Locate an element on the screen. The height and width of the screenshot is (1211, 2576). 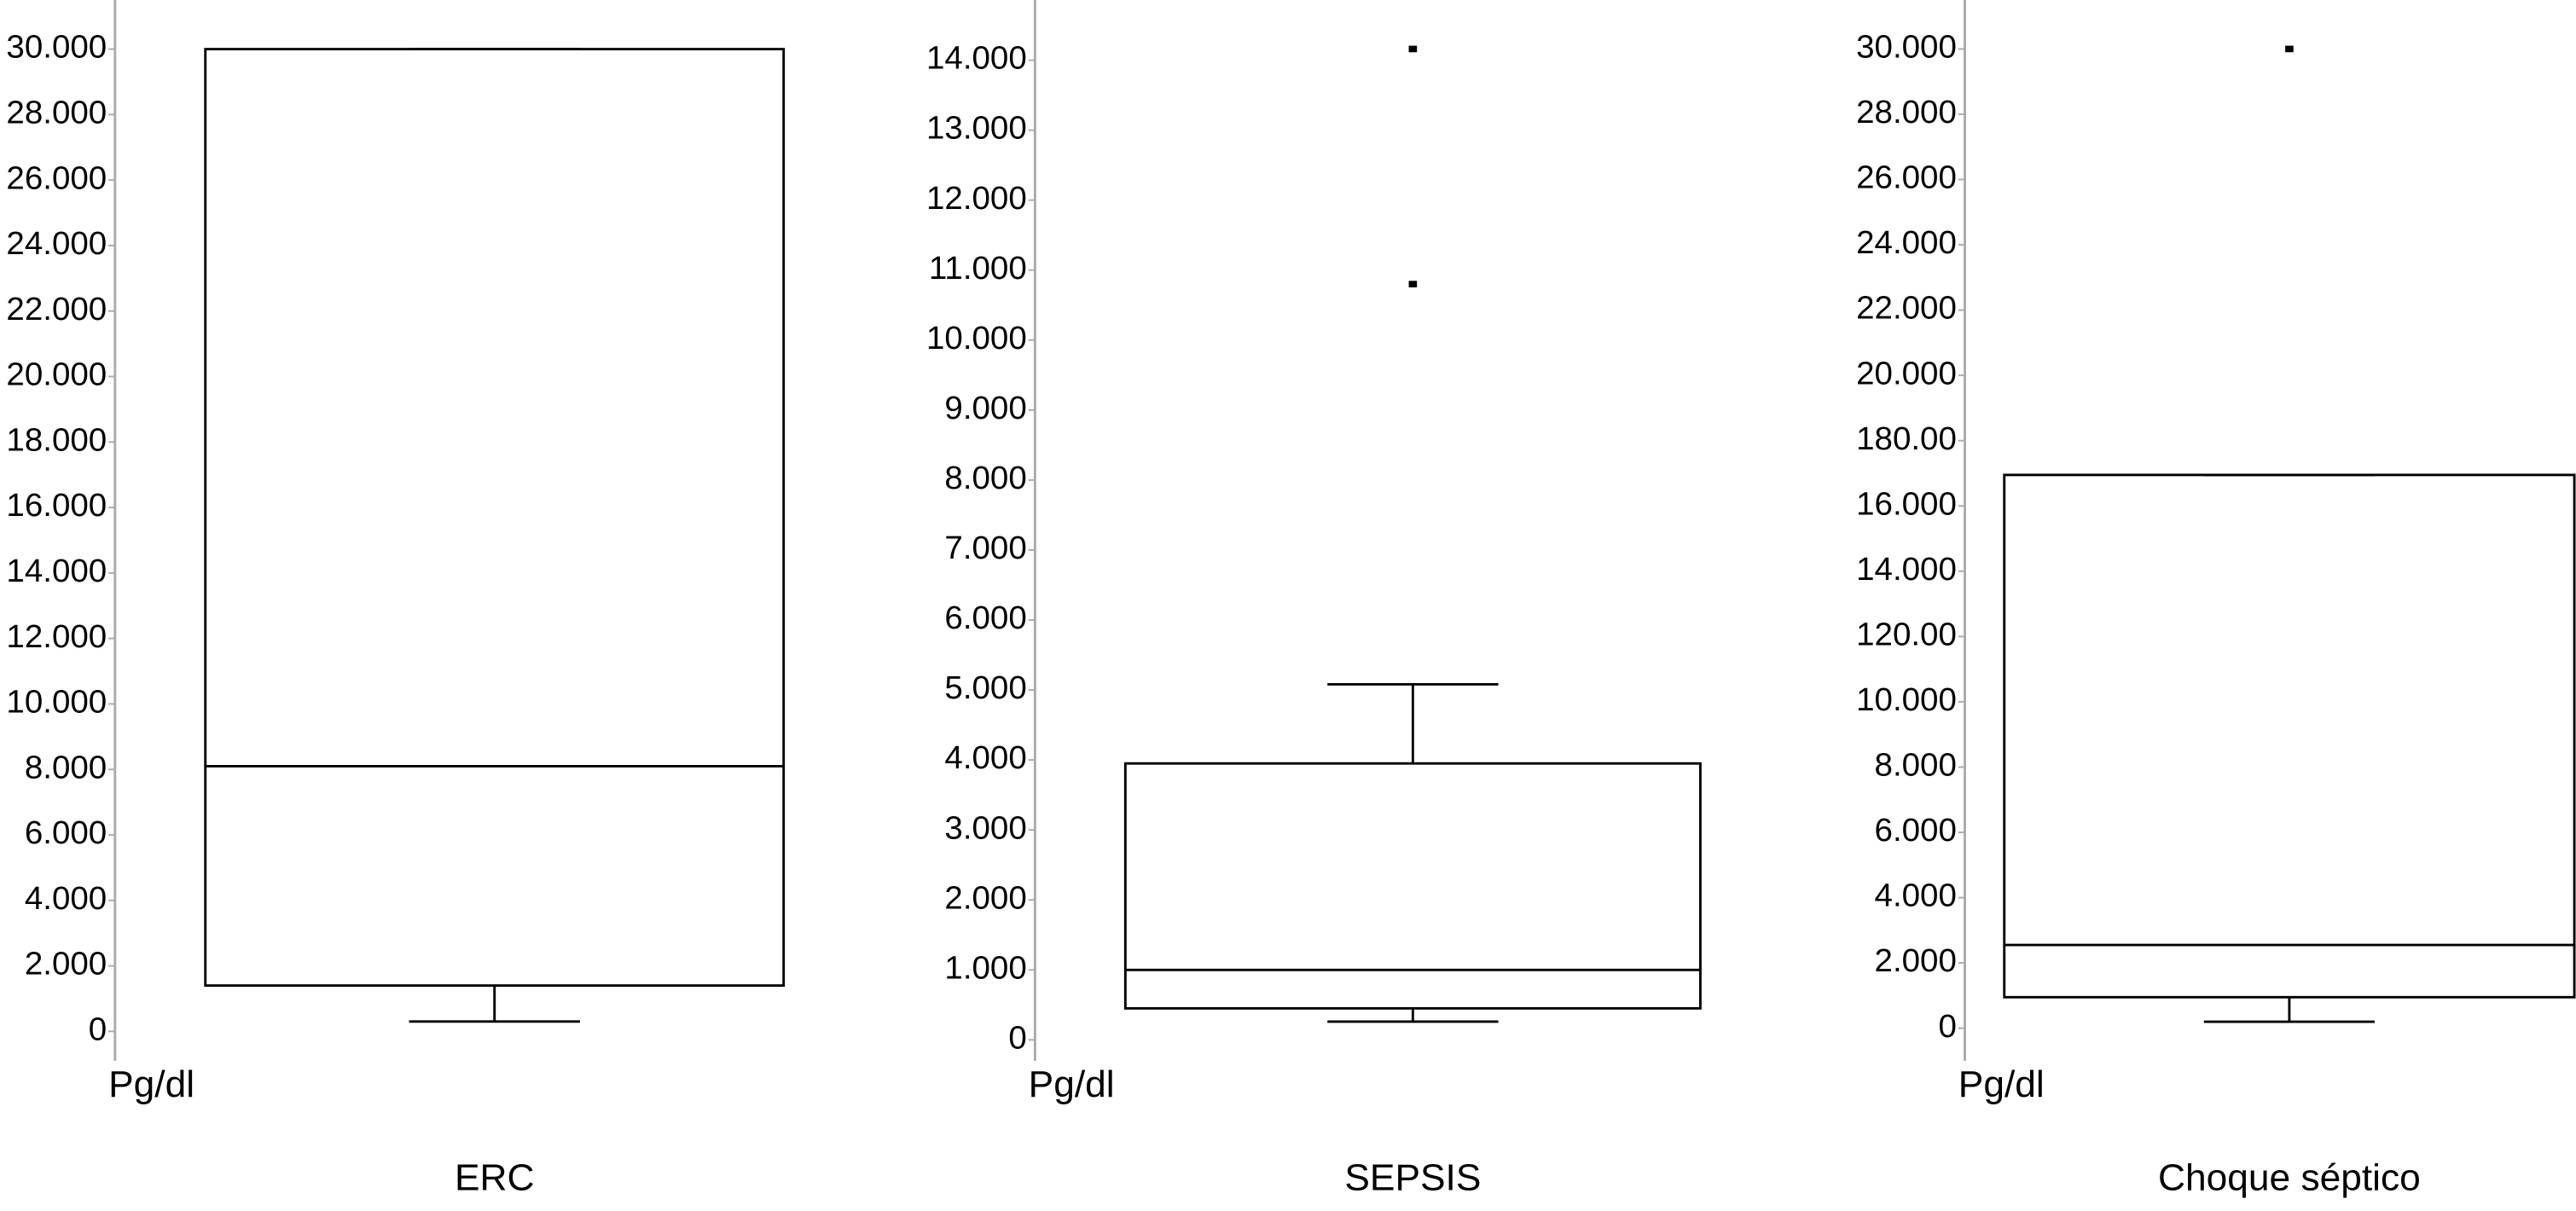
y-tick-label: 11.000 is located at coordinates (978, 268).